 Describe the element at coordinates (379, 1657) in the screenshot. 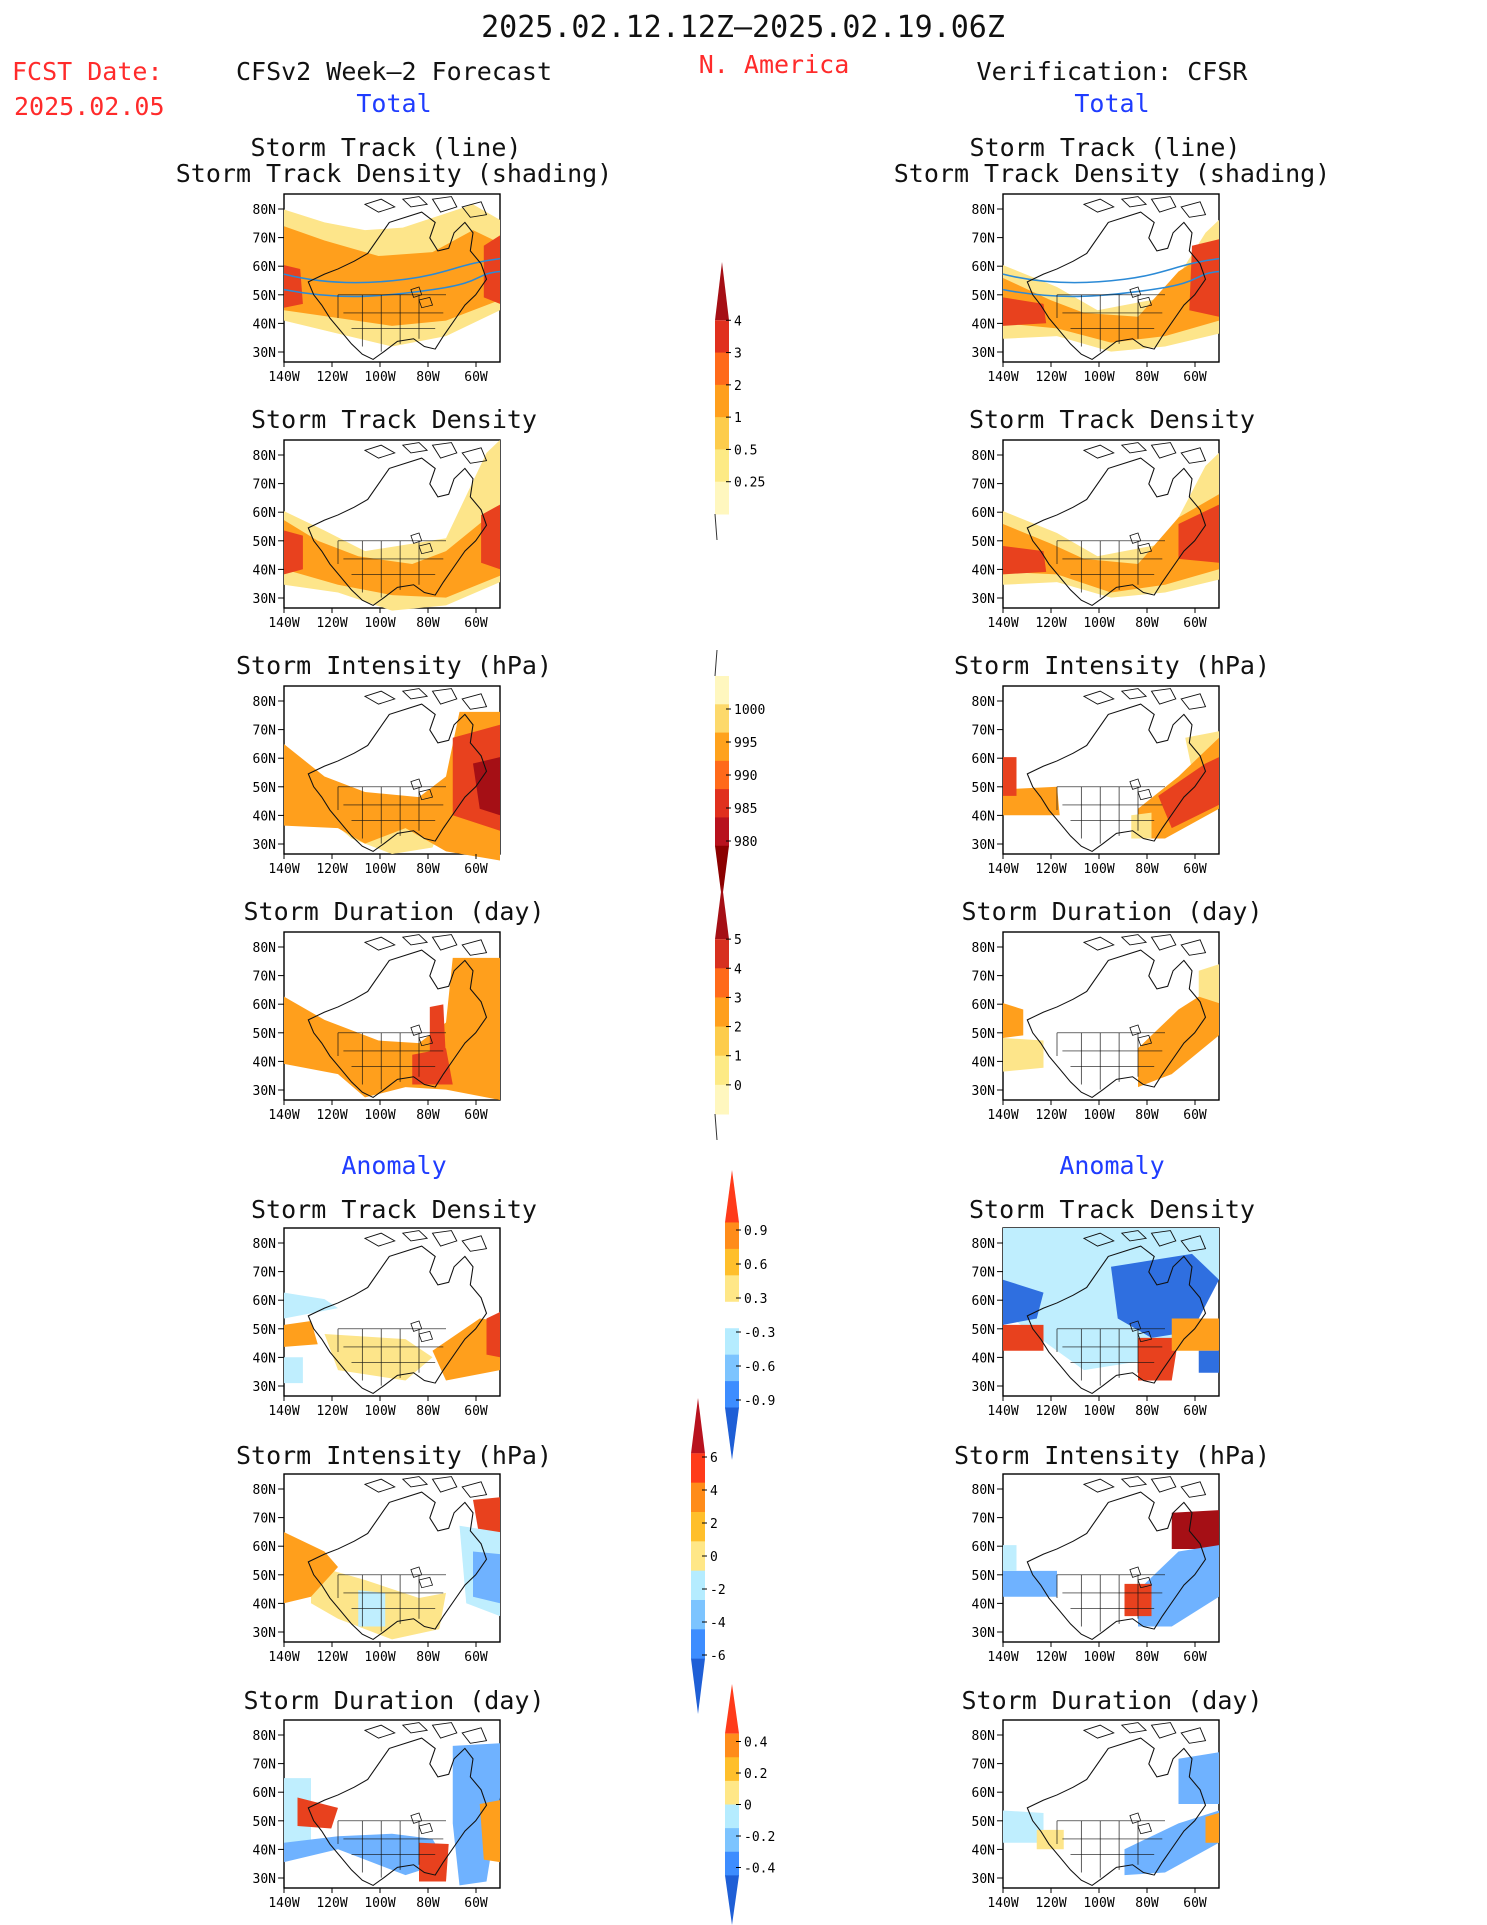

I see `left-panel-6-lon-label: 100W` at that location.